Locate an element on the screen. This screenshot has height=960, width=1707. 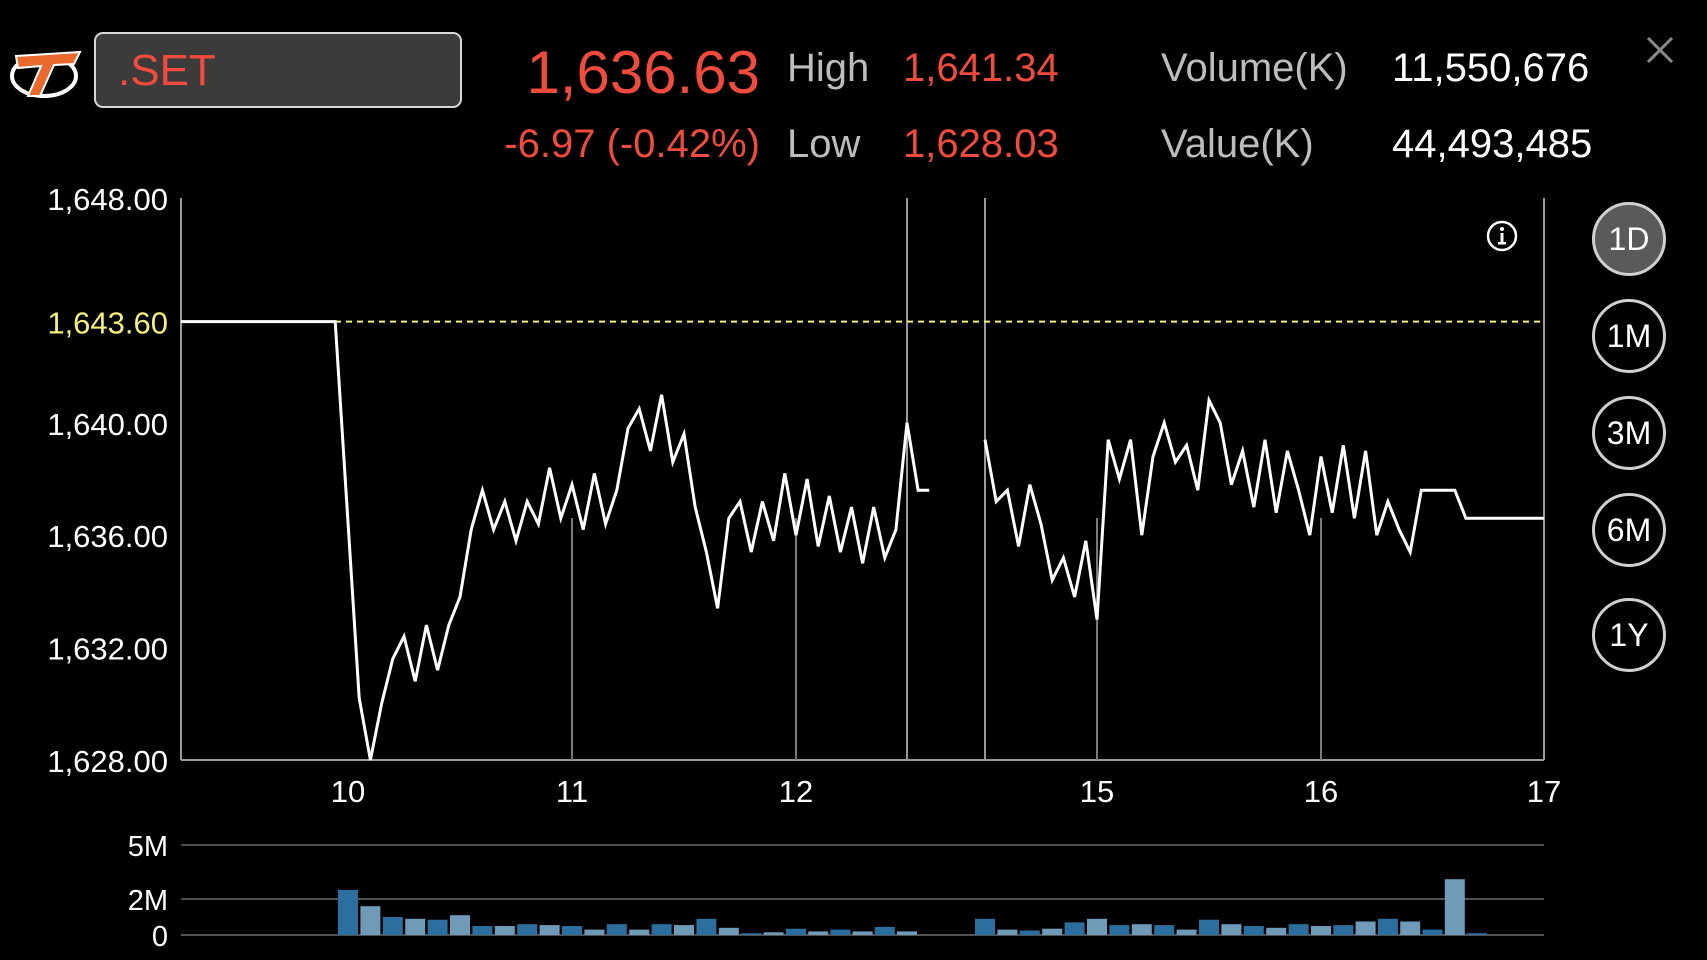
last-price: 1,636.63 is located at coordinates (643, 72).